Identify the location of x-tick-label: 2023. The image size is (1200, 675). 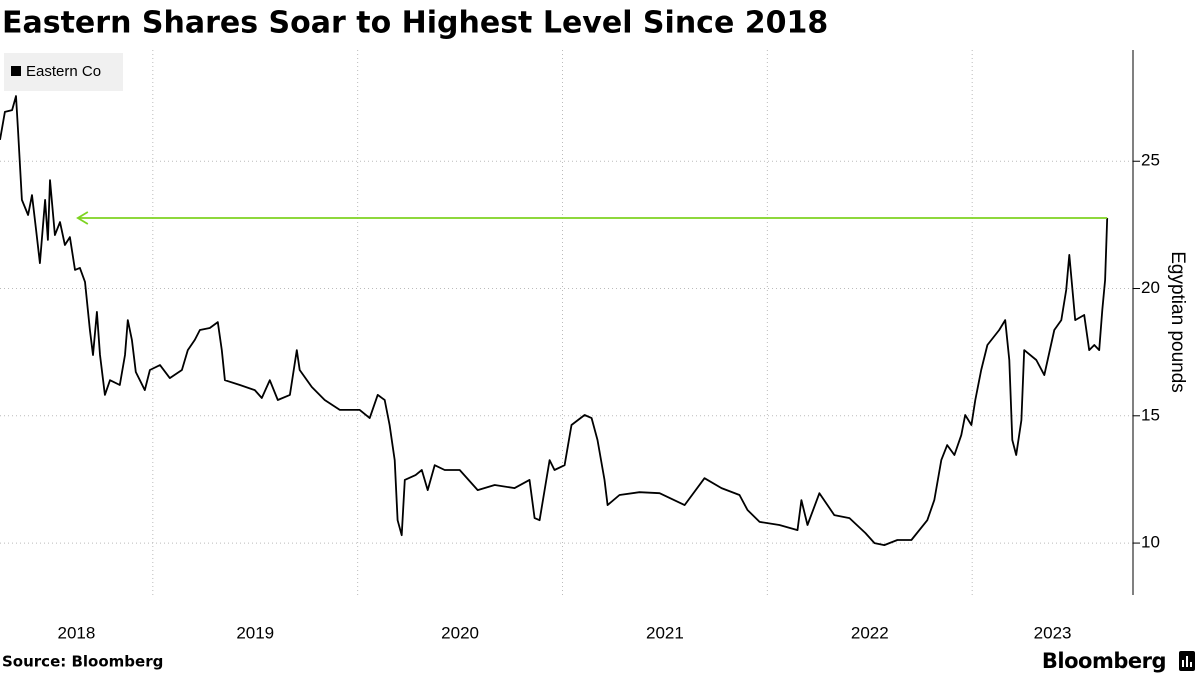
(1053, 632).